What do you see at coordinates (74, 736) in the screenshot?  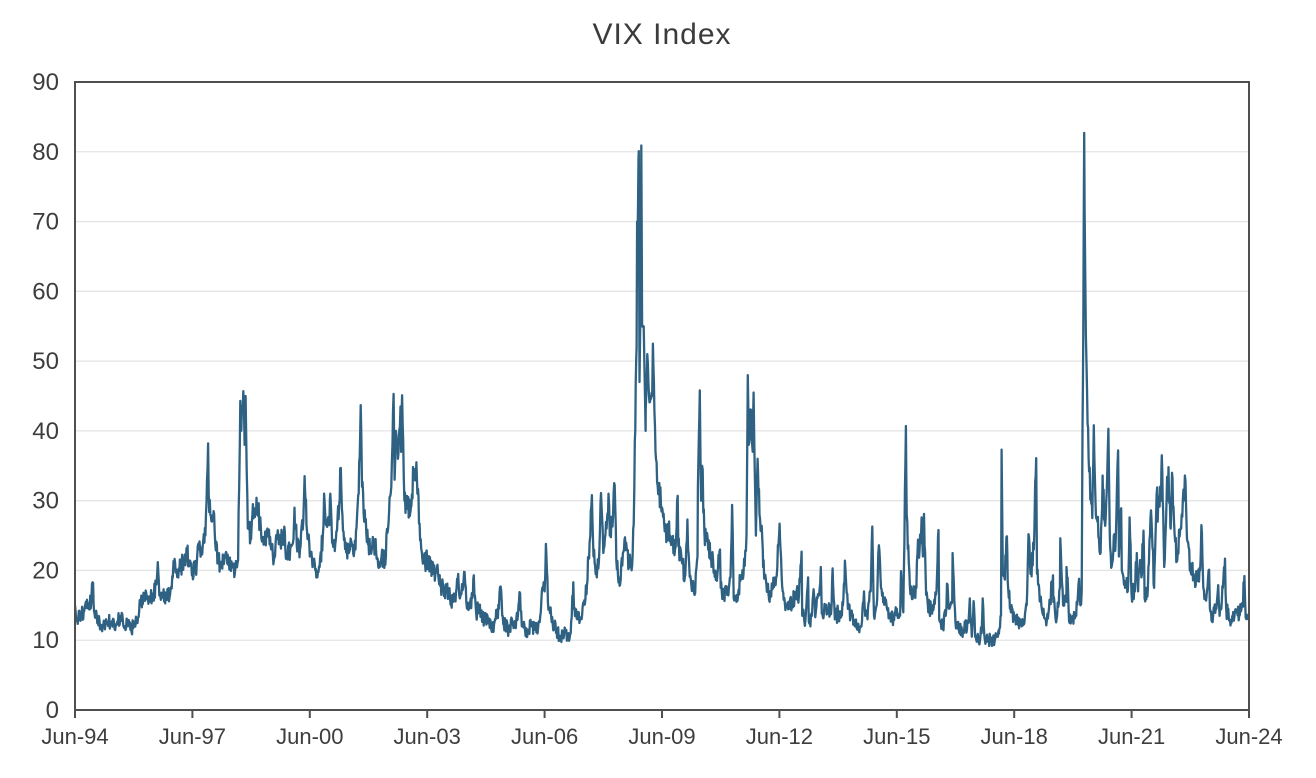 I see `x-axis-label-Jun-94: Jun-94` at bounding box center [74, 736].